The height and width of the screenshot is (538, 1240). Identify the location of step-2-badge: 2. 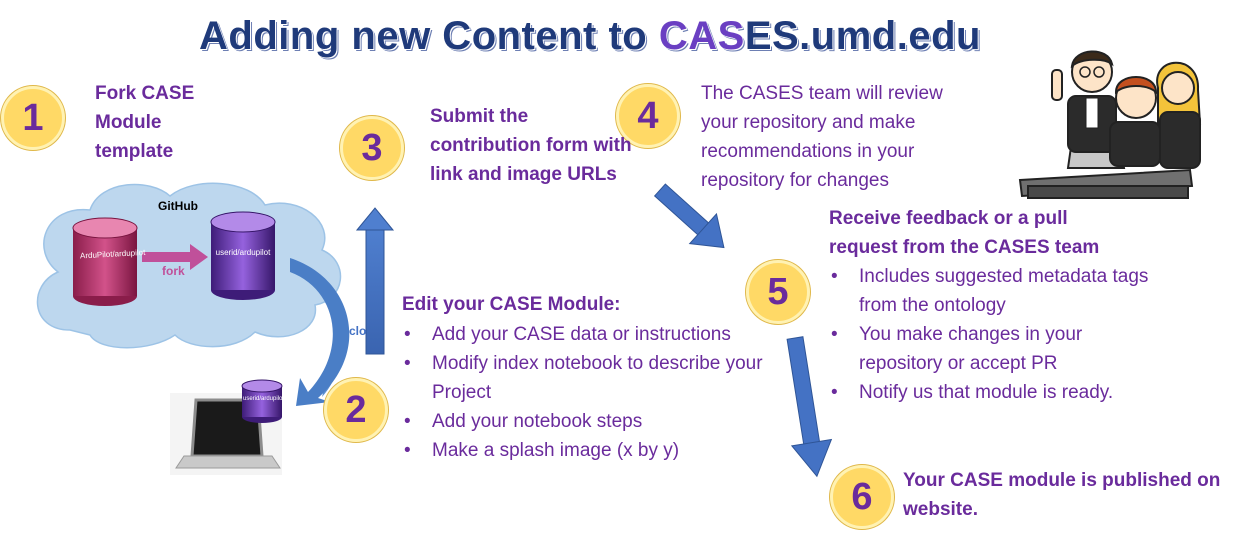
(356, 410).